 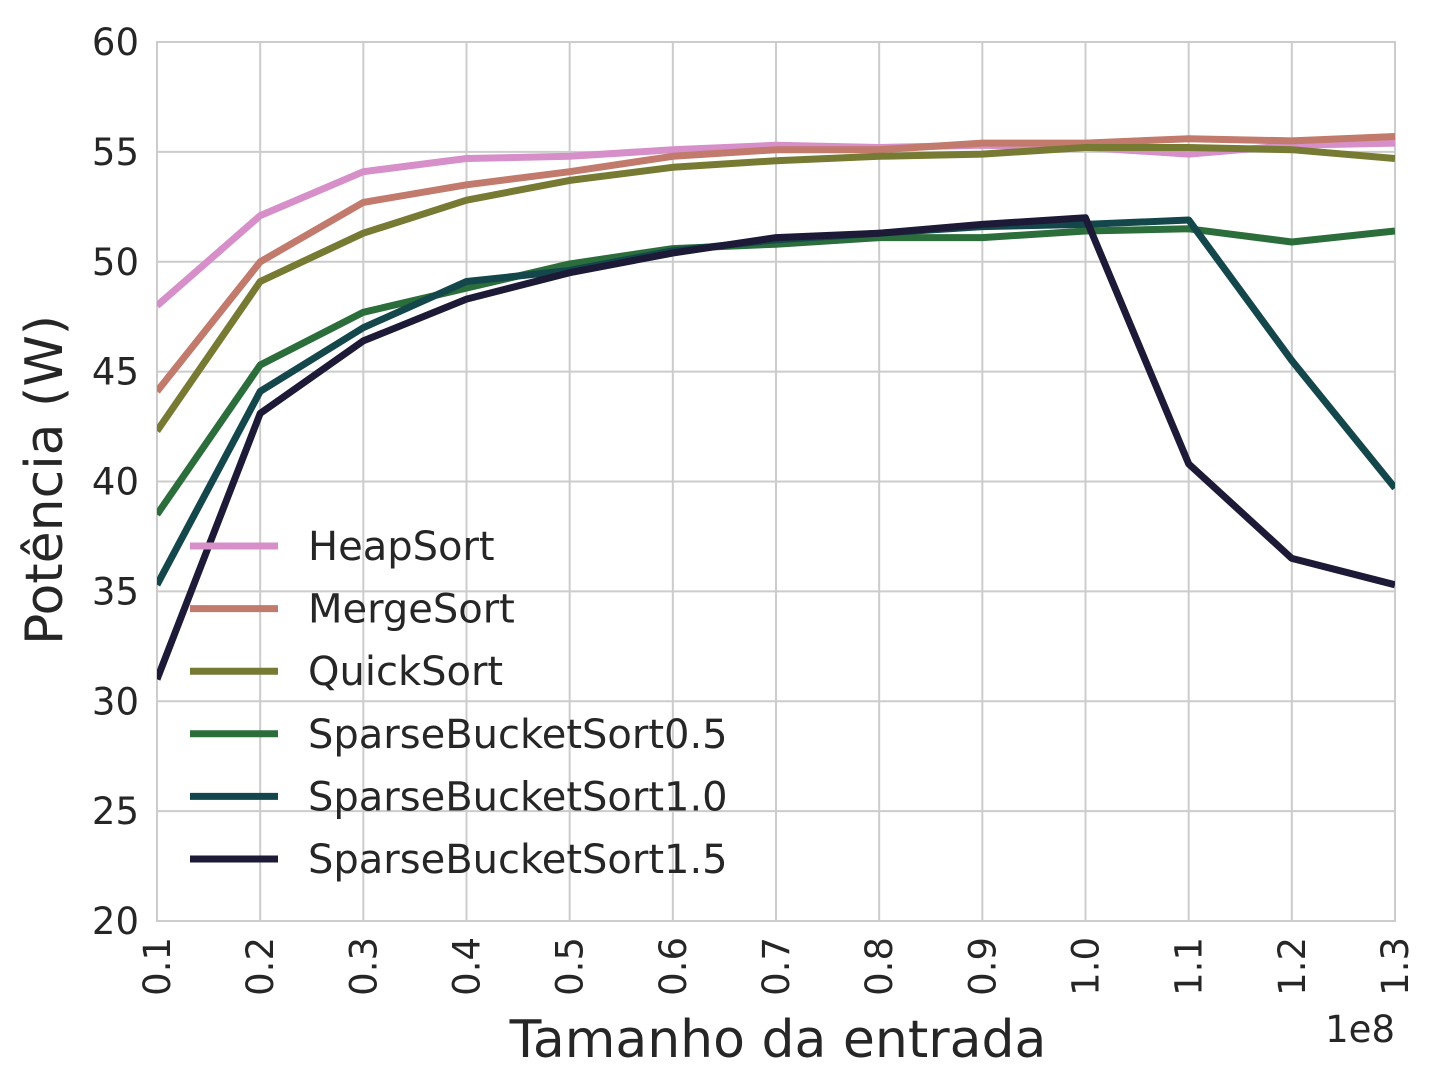 What do you see at coordinates (260, 966) in the screenshot?
I see `x-tick-label: 0.2` at bounding box center [260, 966].